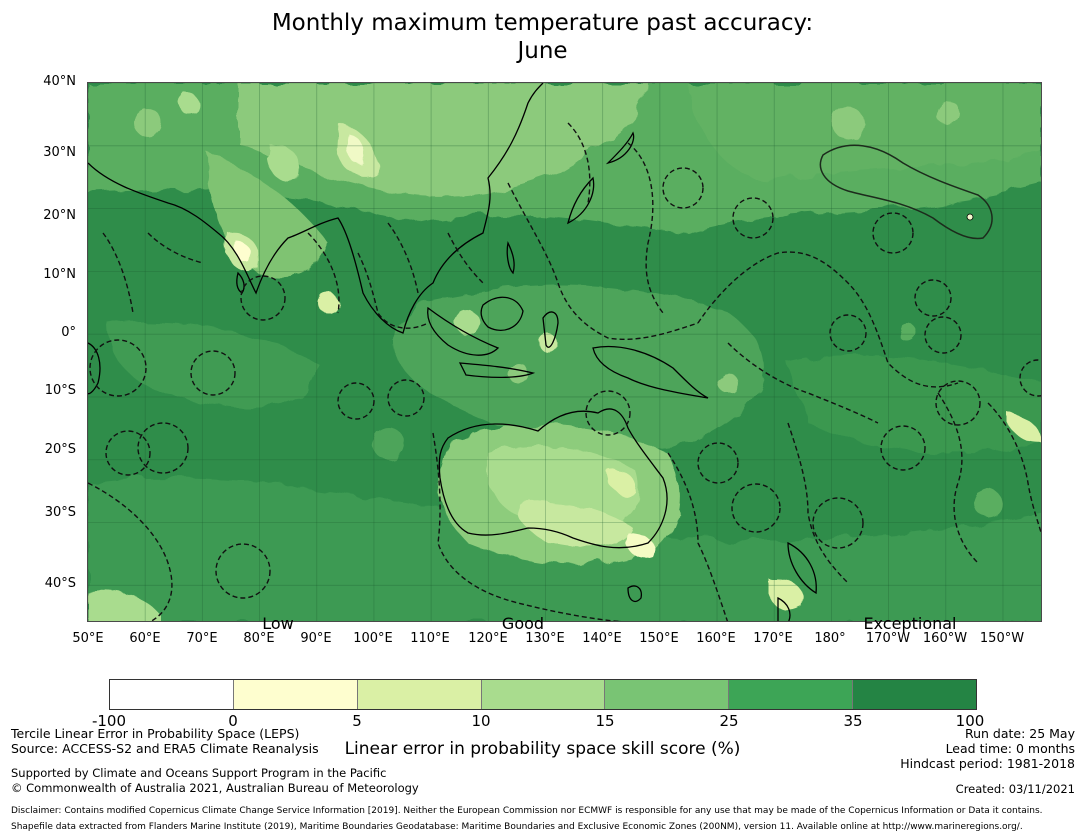  What do you see at coordinates (523, 623) in the screenshot?
I see `category-label-good: Good` at bounding box center [523, 623].